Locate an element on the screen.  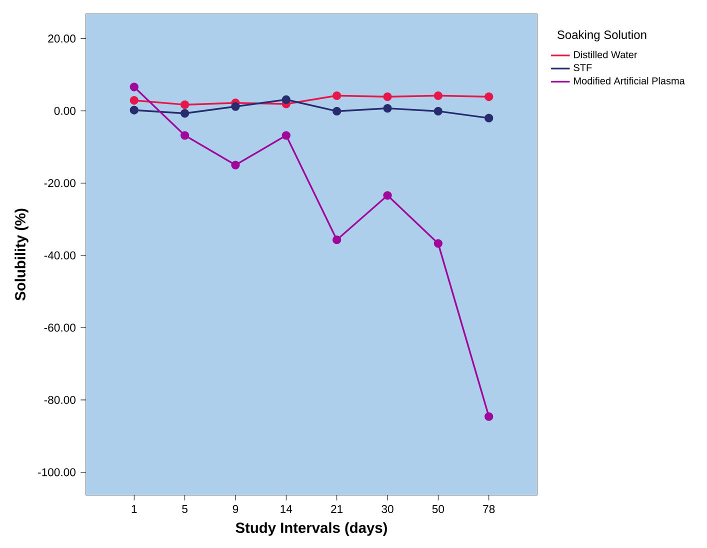
y-tick-label: -20.00 is located at coordinates (60, 183).